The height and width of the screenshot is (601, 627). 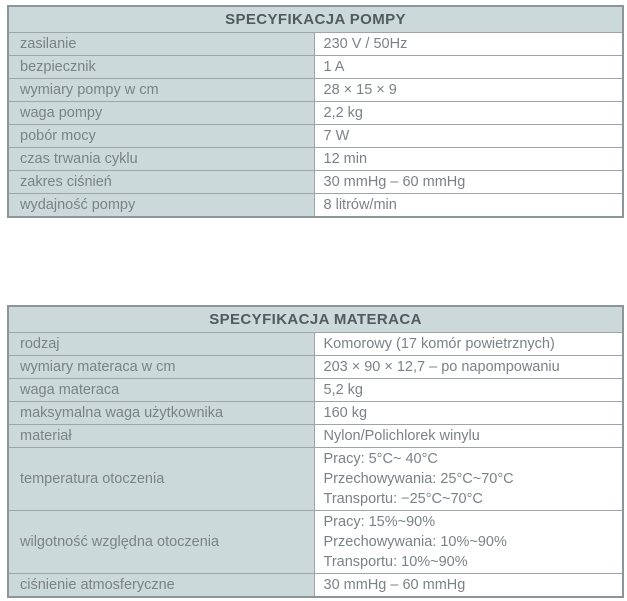 I want to click on spec-label: maksymalna waga użytkownika, so click(x=161, y=413).